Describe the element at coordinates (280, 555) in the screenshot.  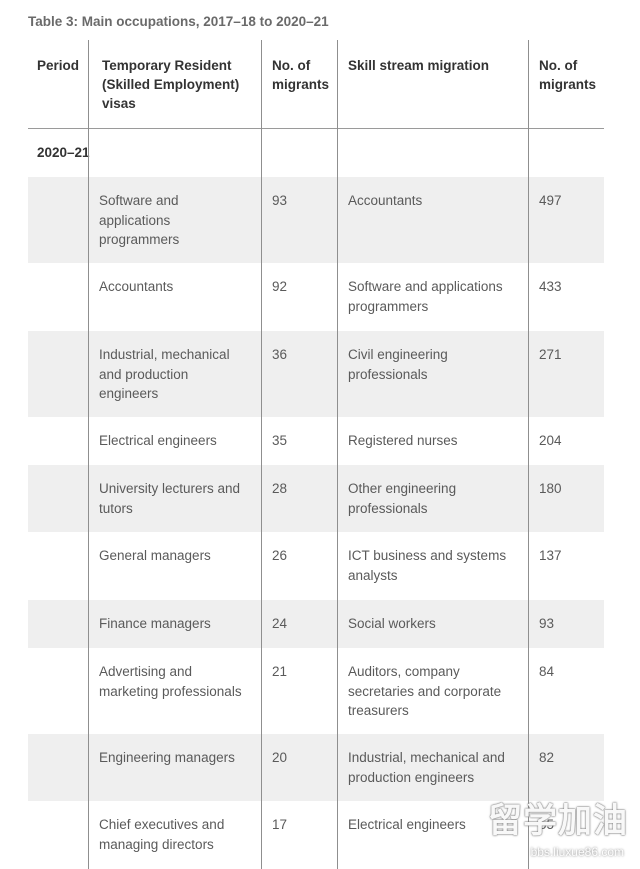
I see `temp-count-cell: 26` at that location.